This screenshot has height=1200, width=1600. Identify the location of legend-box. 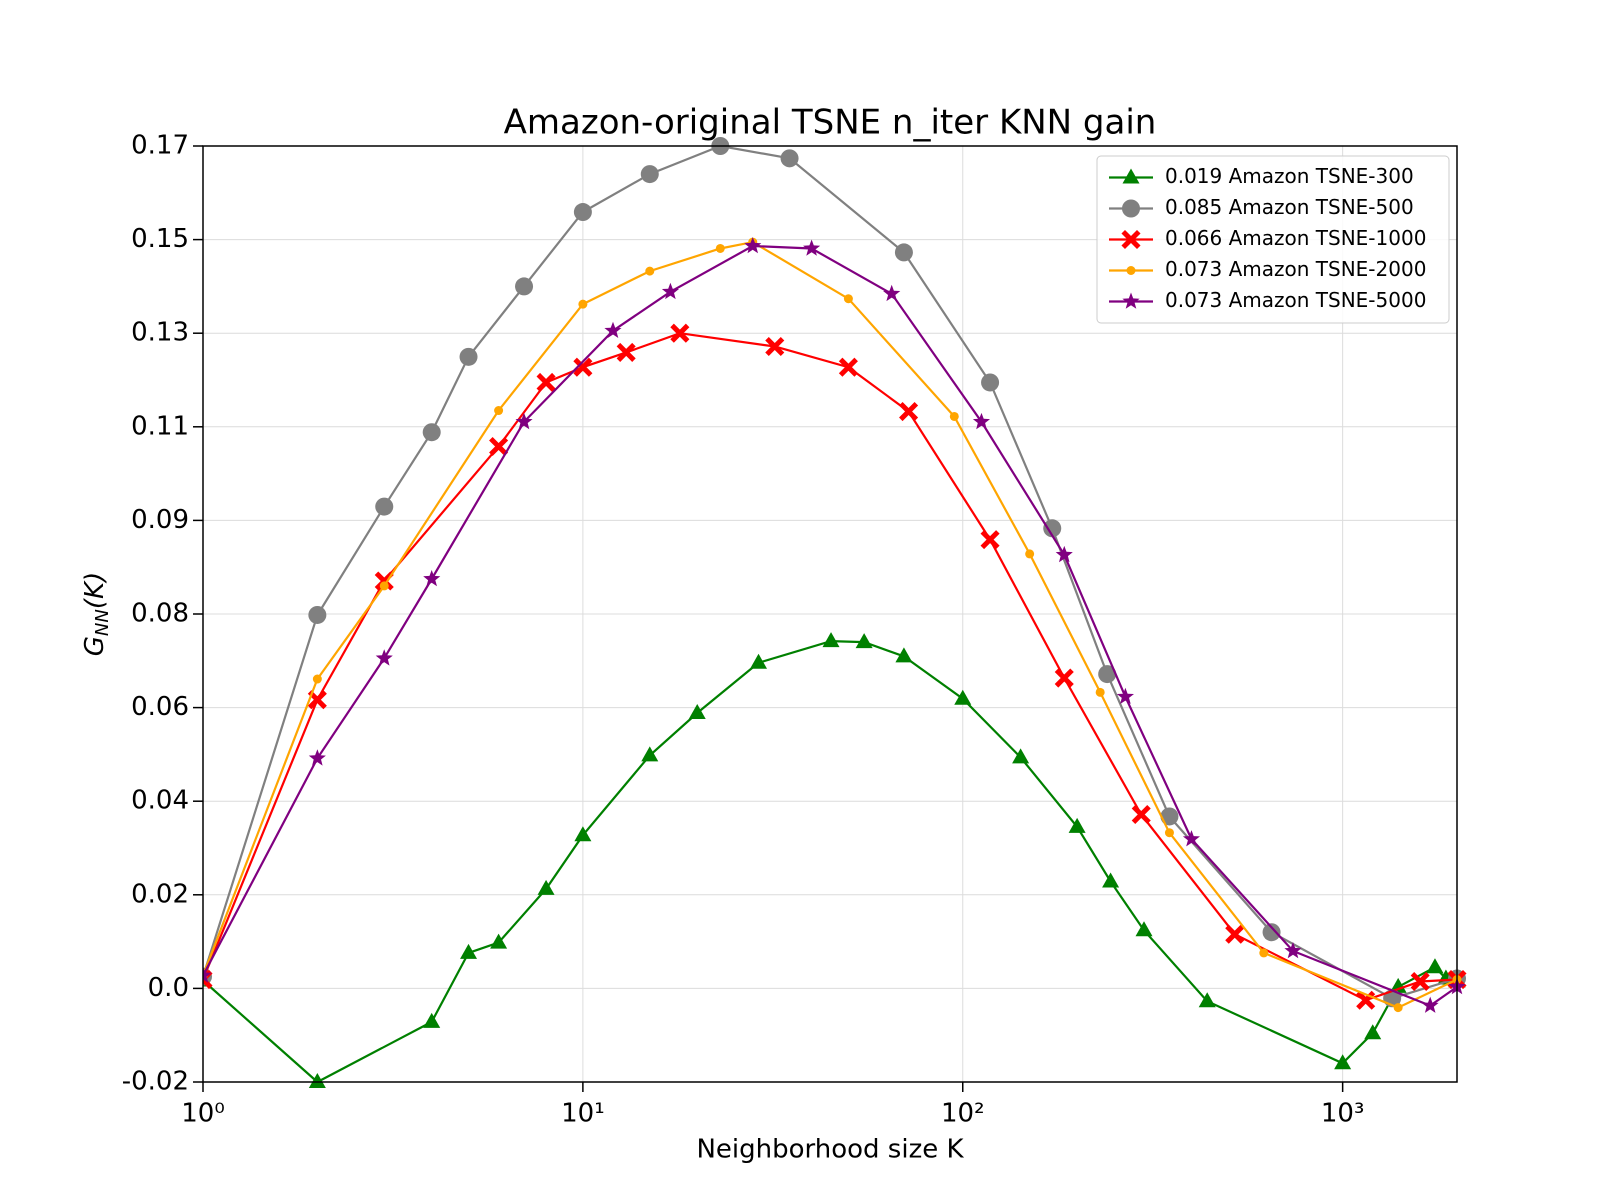
(1273, 239).